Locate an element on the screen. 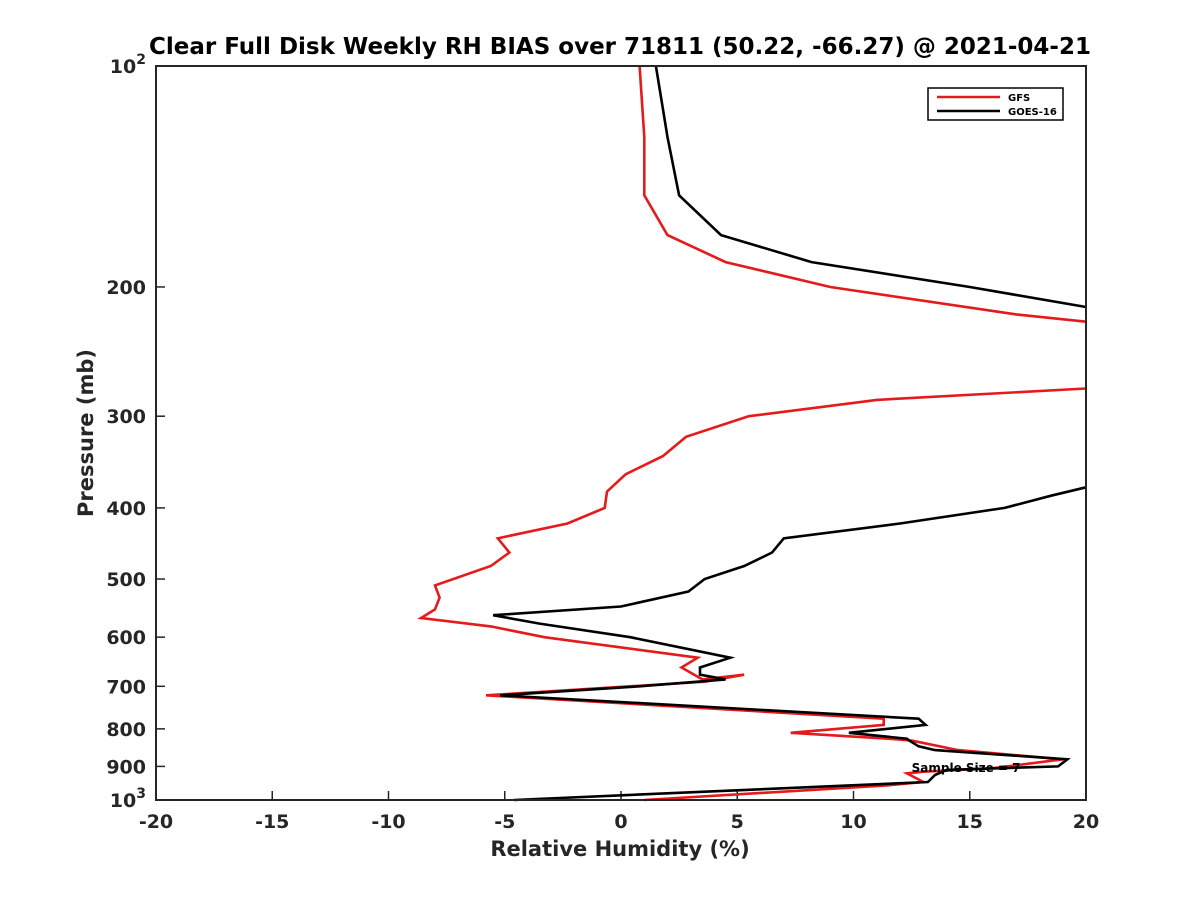 This screenshot has width=1200, height=900. y-tick-label-base: 900 is located at coordinates (126, 767).